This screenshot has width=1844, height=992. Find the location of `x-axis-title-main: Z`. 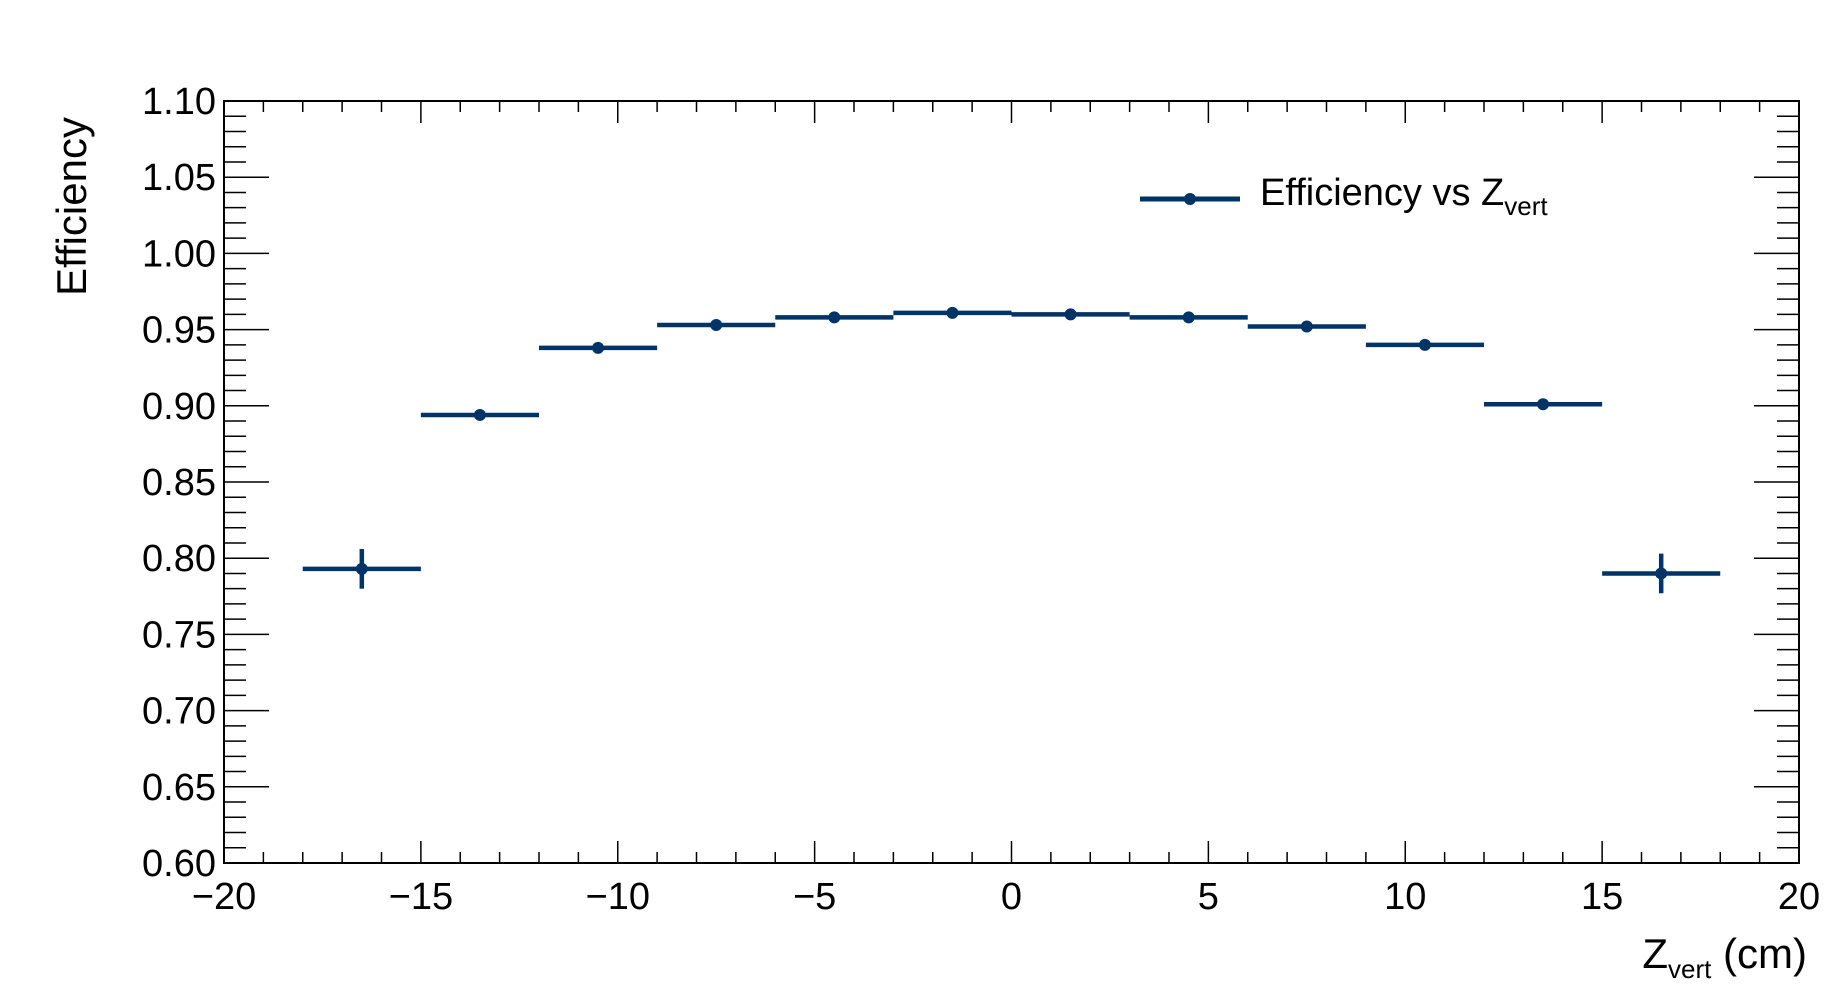

x-axis-title-main: Z is located at coordinates (1655, 953).